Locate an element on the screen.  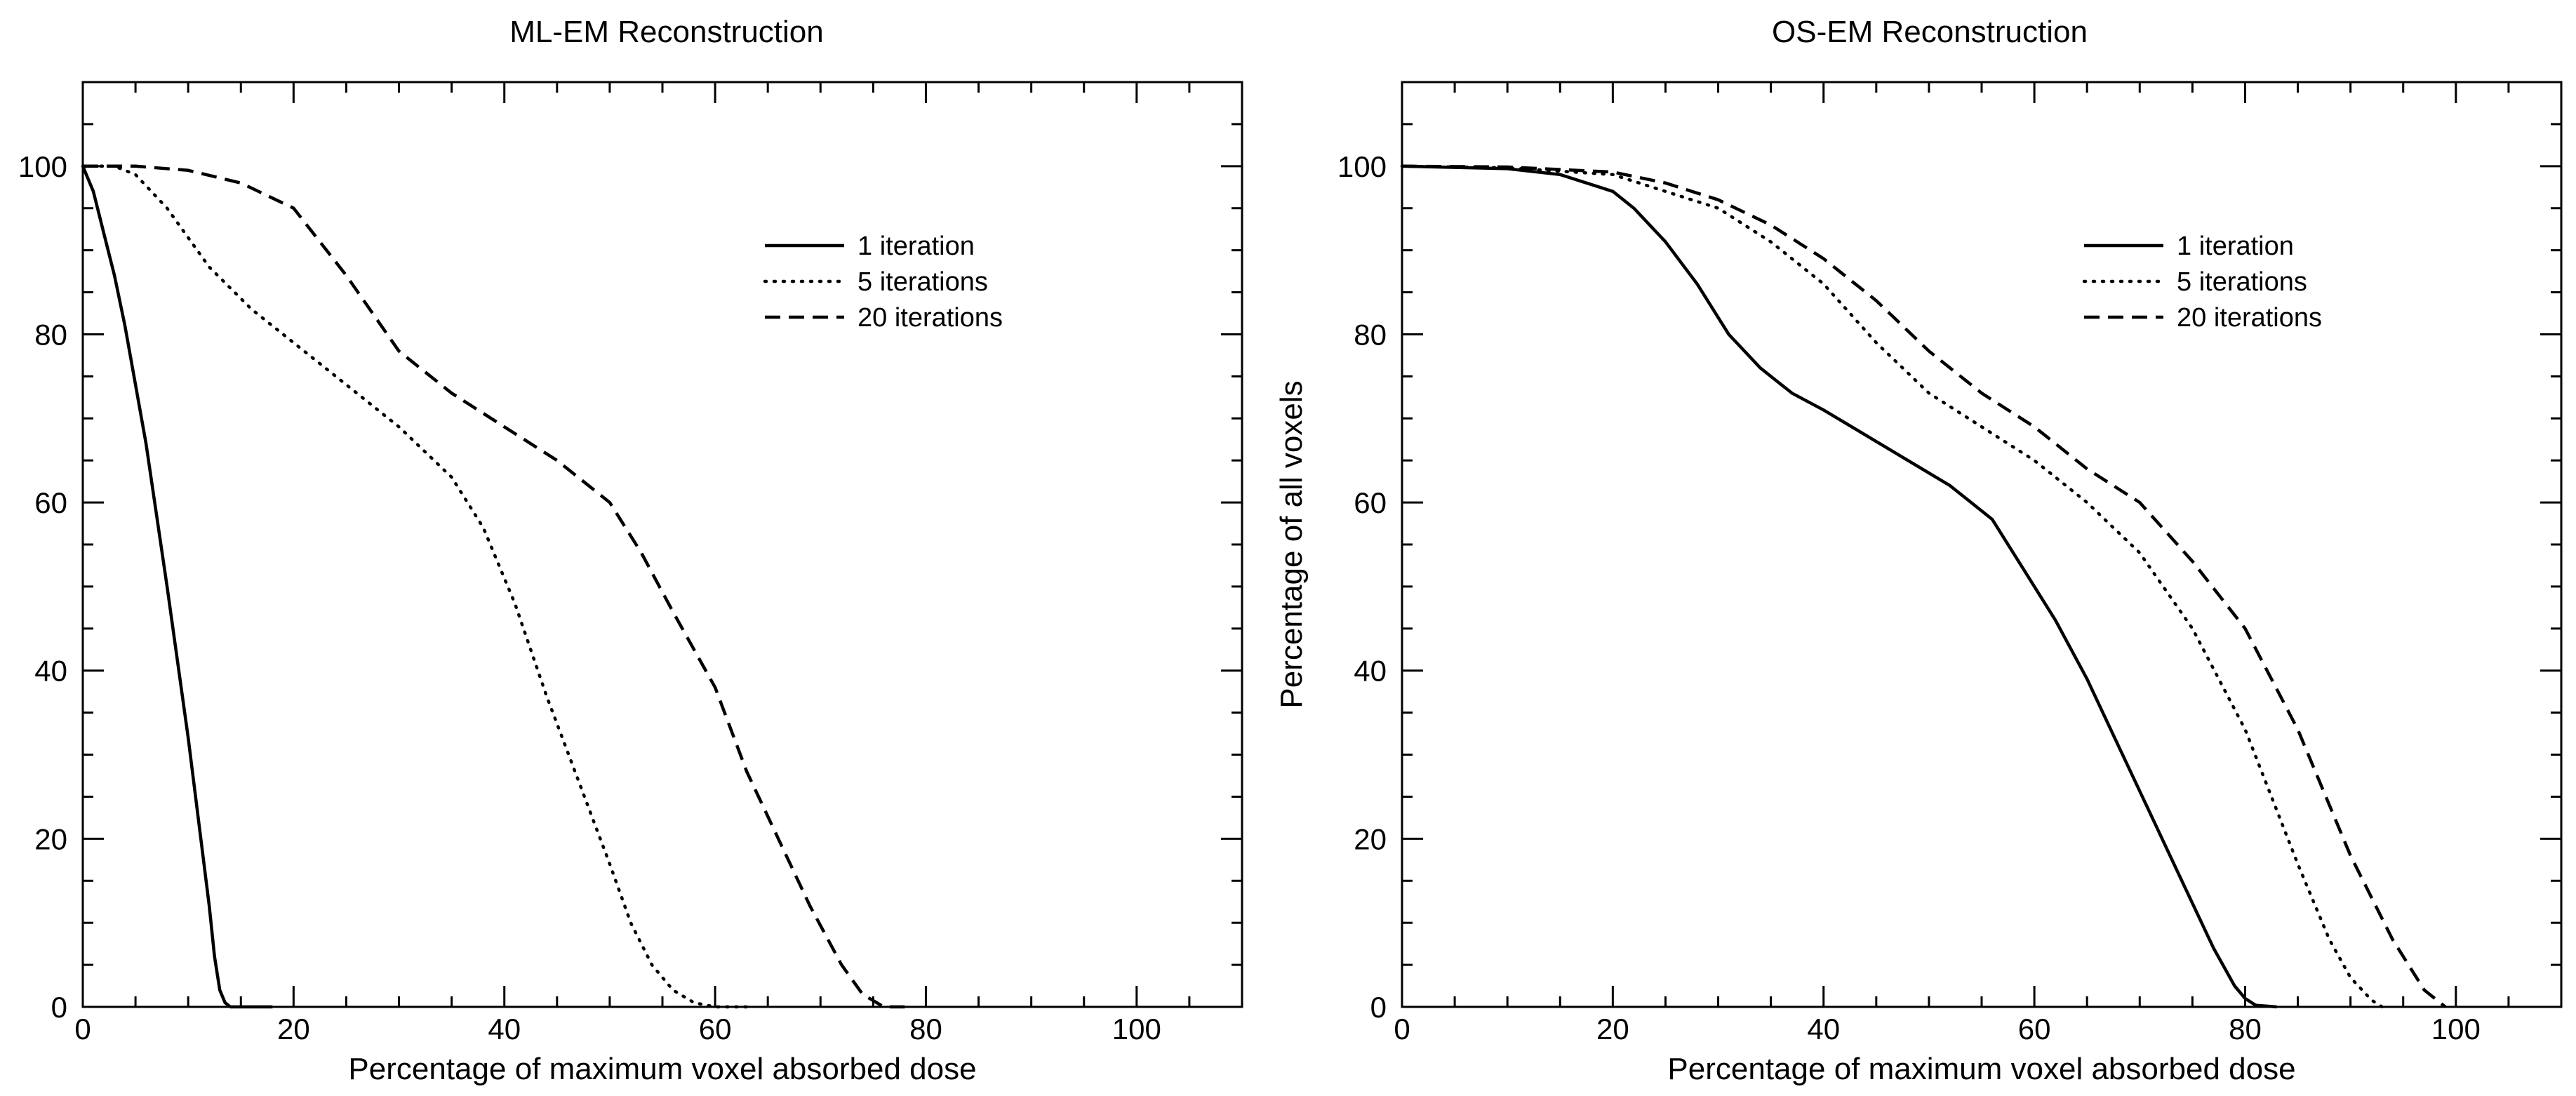
ml-em-legend: 1 iteration 5 iterations 20 iterations is located at coordinates (883, 282).